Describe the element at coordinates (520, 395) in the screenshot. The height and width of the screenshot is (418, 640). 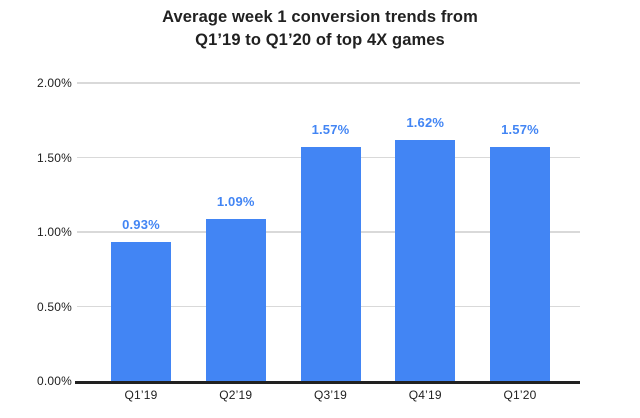
I see `x-axis-tick-label: Q1’20` at that location.